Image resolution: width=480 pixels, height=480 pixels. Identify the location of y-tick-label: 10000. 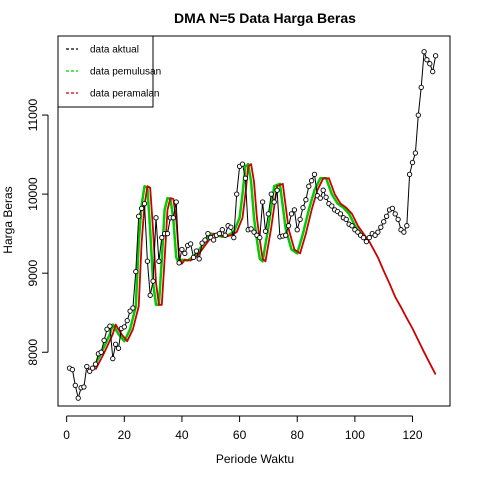
(33, 194).